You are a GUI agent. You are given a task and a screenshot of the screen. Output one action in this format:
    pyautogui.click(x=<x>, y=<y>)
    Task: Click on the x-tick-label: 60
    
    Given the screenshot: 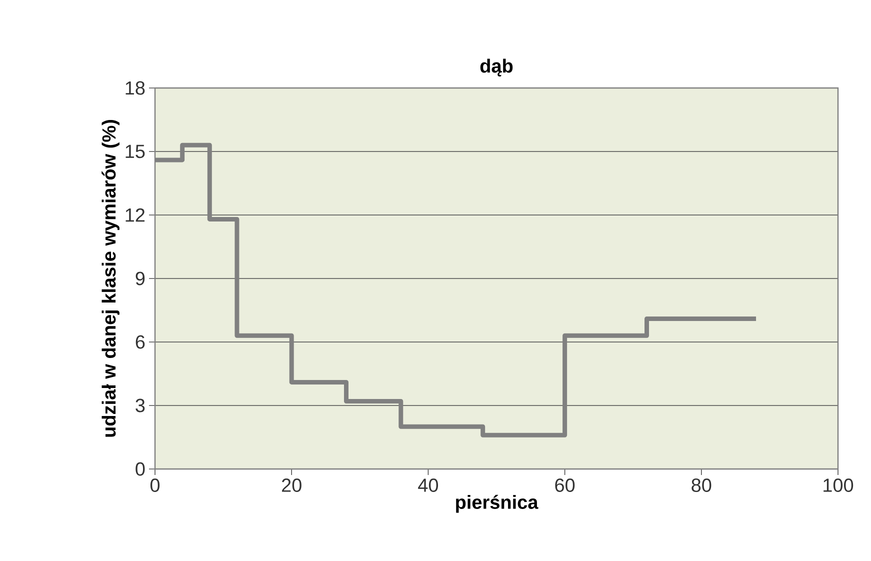 What is the action you would take?
    pyautogui.click(x=565, y=485)
    